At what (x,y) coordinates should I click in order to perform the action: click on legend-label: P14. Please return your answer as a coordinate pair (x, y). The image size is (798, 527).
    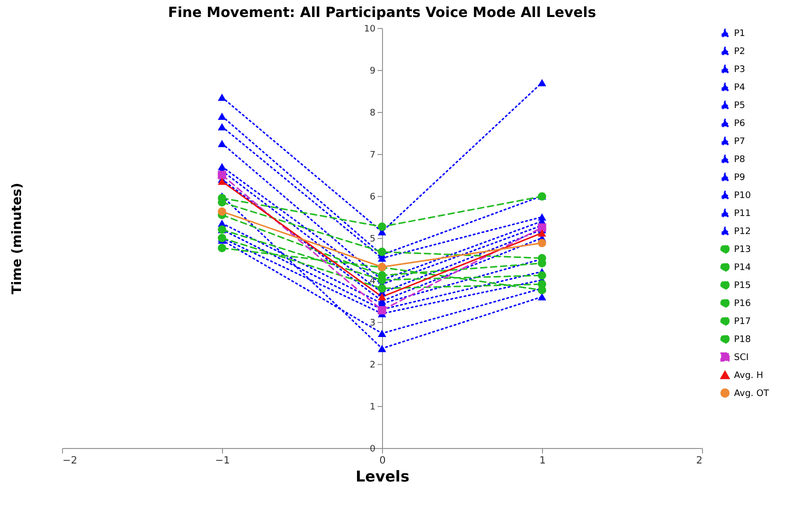
    Looking at the image, I should click on (743, 268).